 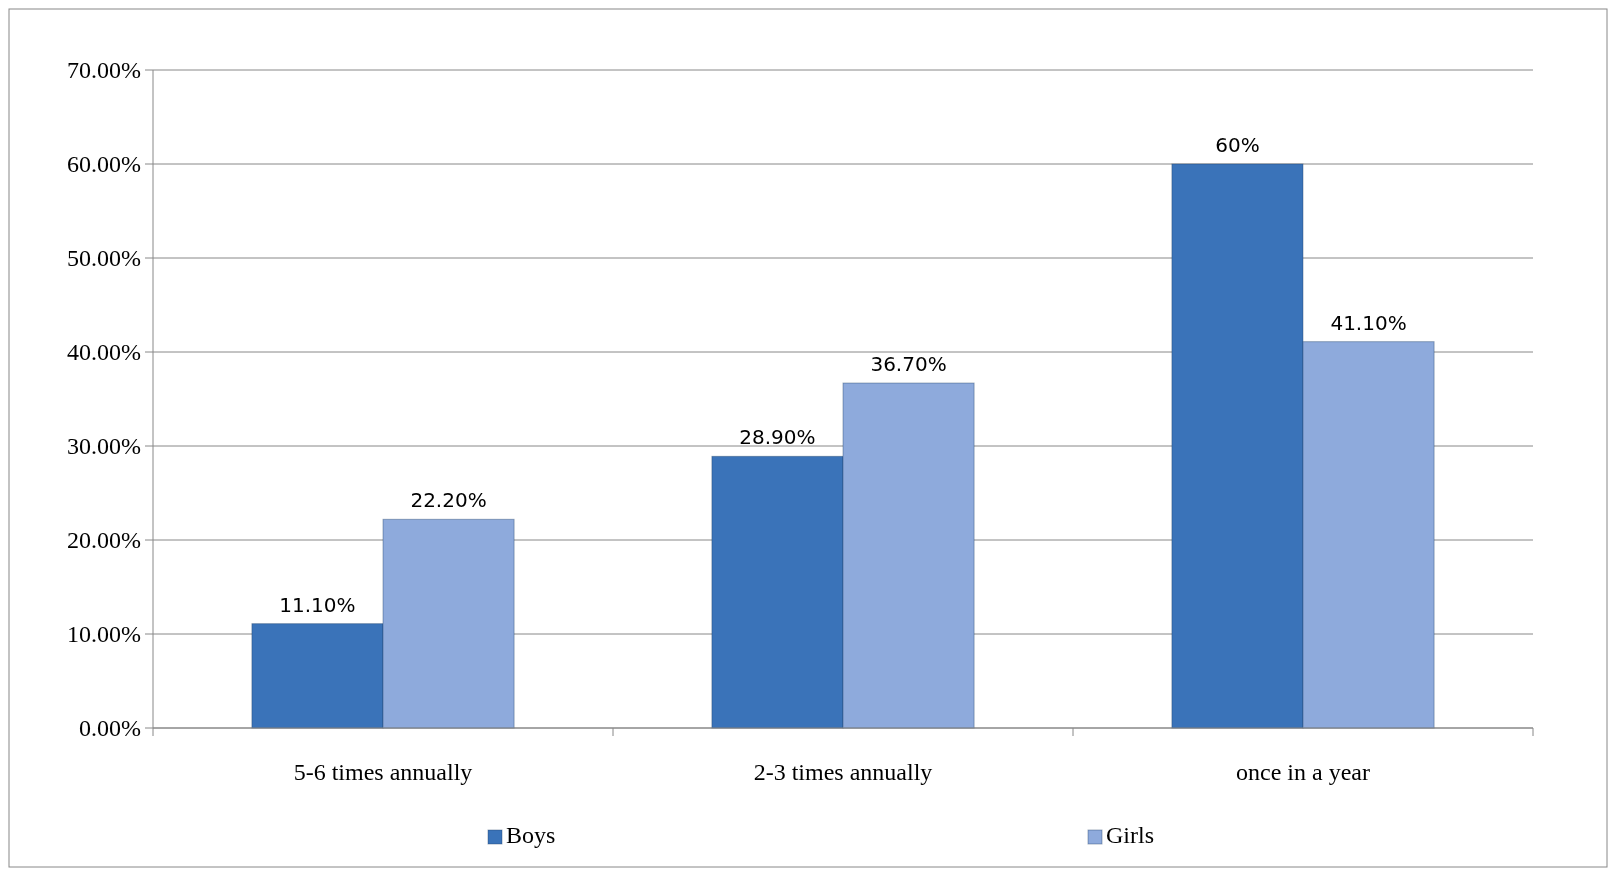 I want to click on data-label: 60%, so click(x=1237, y=145).